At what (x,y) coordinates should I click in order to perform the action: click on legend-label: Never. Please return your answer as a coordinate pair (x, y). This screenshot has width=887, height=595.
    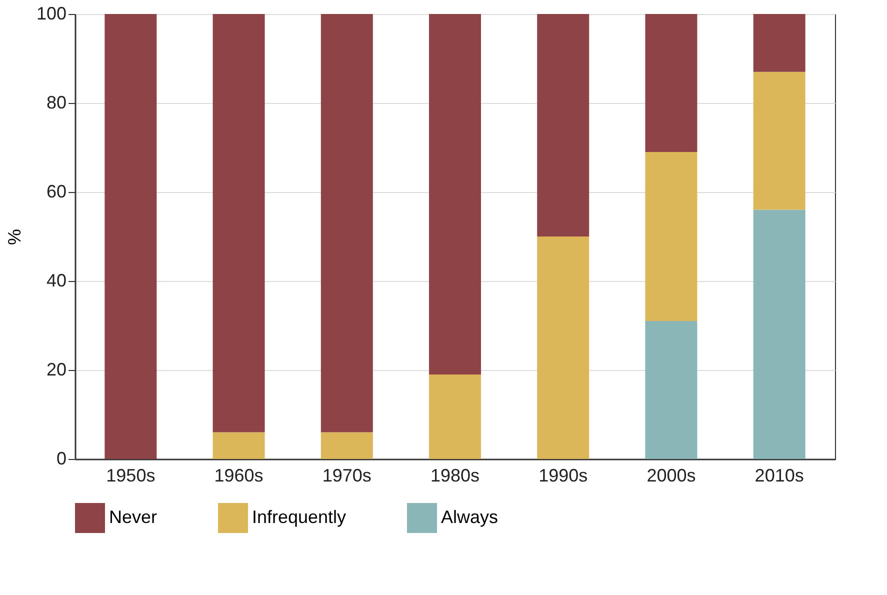
    Looking at the image, I should click on (133, 517).